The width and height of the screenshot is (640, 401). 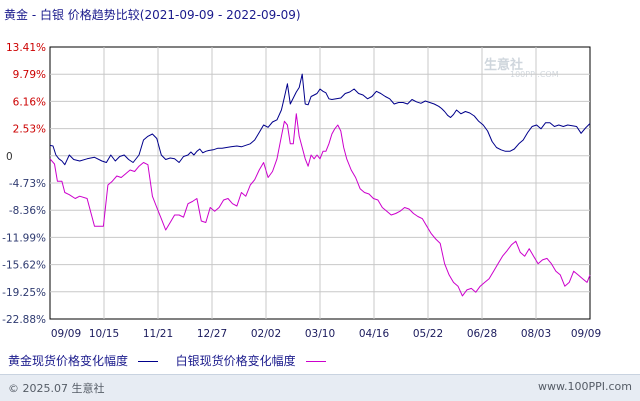 I want to click on y-tick-label: 2.53%, so click(x=29, y=130).